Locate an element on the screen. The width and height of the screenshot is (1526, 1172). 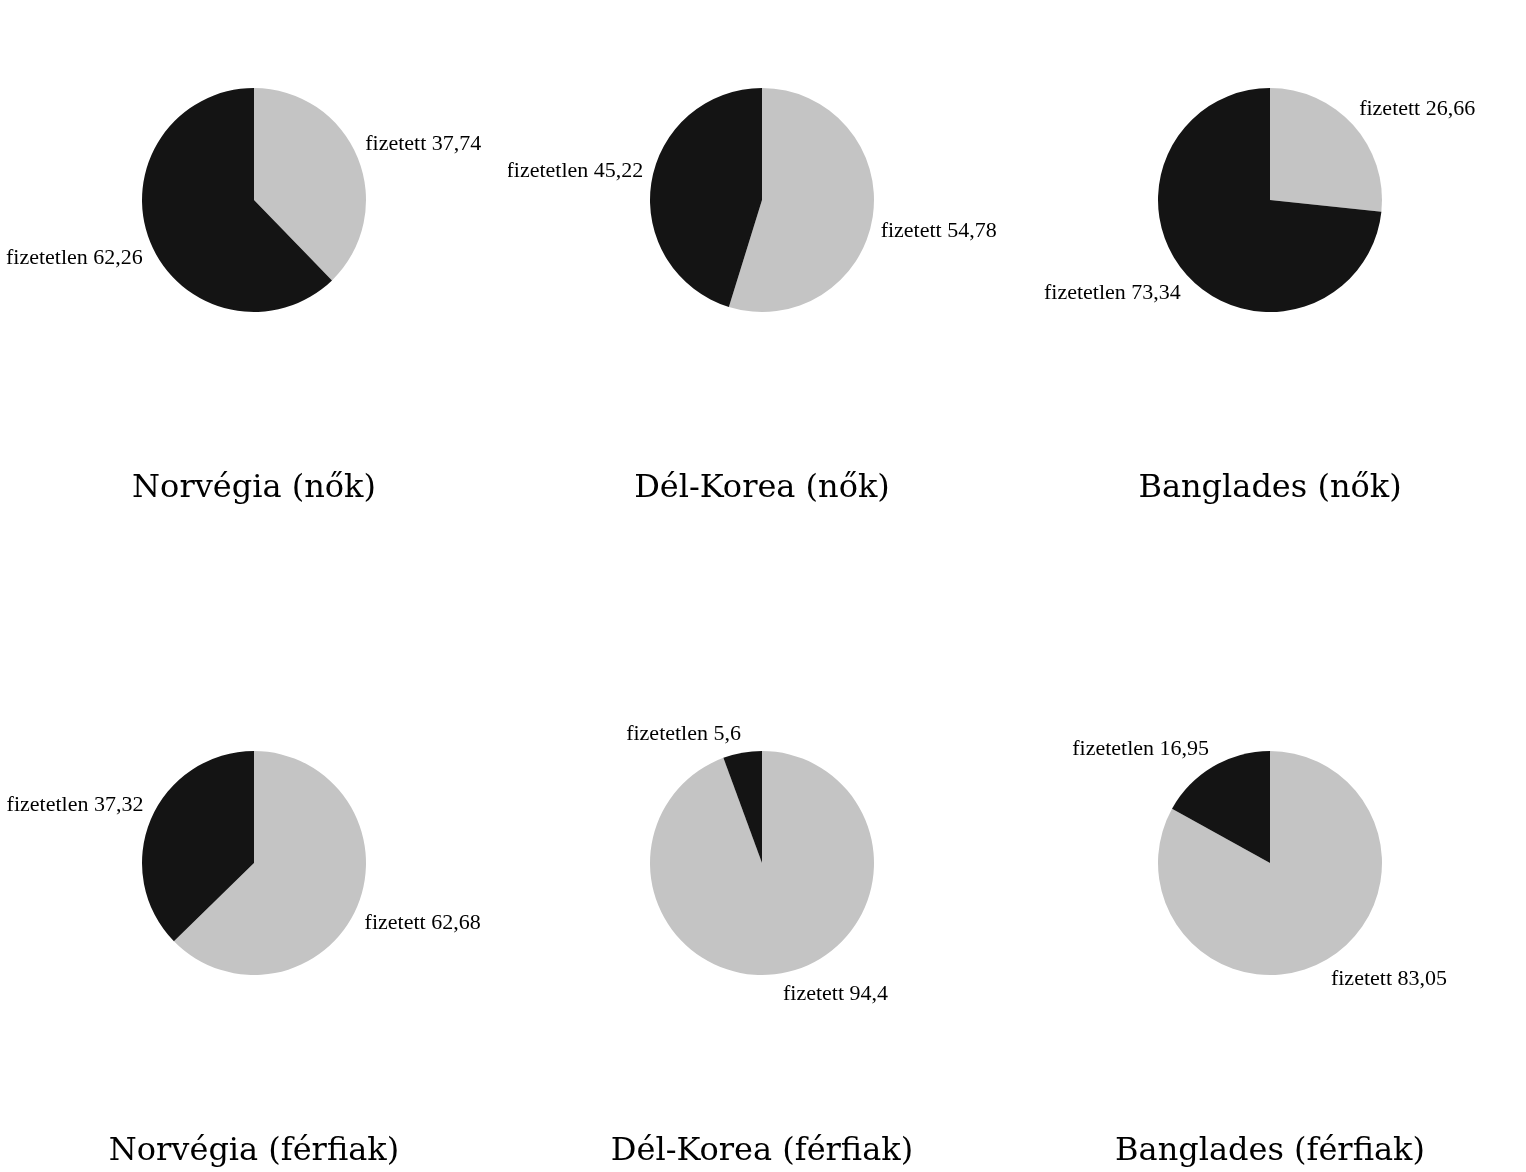
text: Dél-Korea (nők) is located at coordinates (762, 486).